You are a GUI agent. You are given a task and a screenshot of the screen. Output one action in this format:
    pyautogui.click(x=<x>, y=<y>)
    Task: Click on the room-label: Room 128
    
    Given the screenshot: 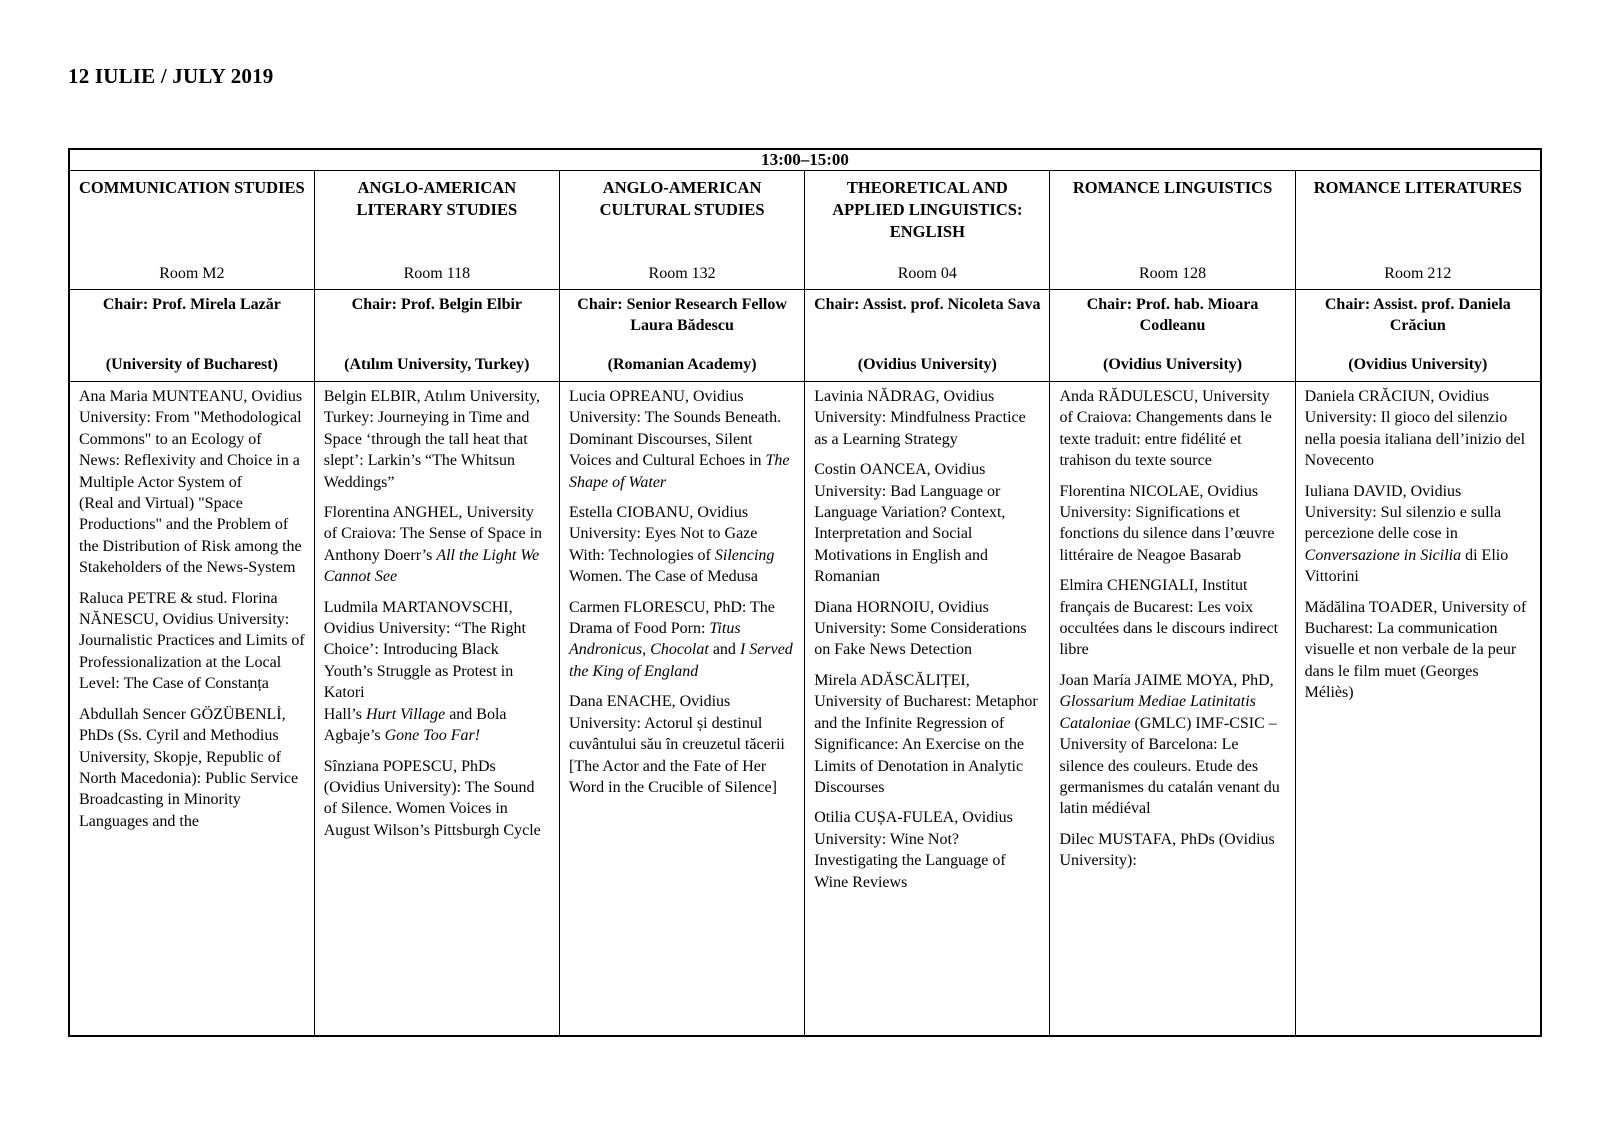 What is the action you would take?
    pyautogui.click(x=1172, y=273)
    